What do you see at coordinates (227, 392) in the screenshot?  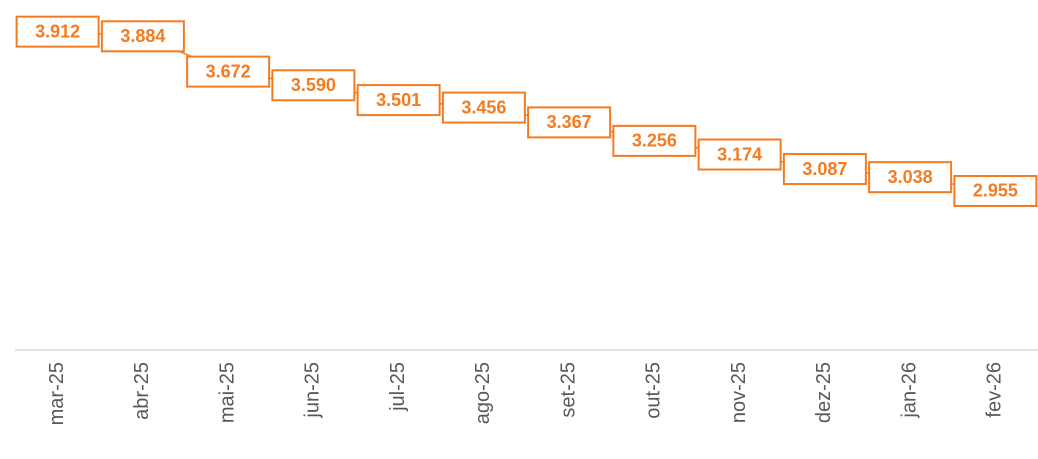 I see `x-tick-label: mai-25` at bounding box center [227, 392].